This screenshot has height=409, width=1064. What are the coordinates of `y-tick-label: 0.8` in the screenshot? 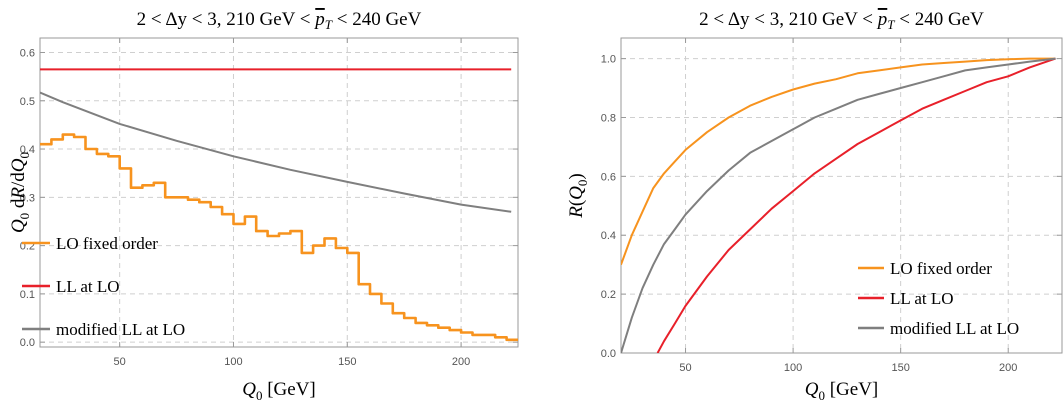 It's located at (608, 118).